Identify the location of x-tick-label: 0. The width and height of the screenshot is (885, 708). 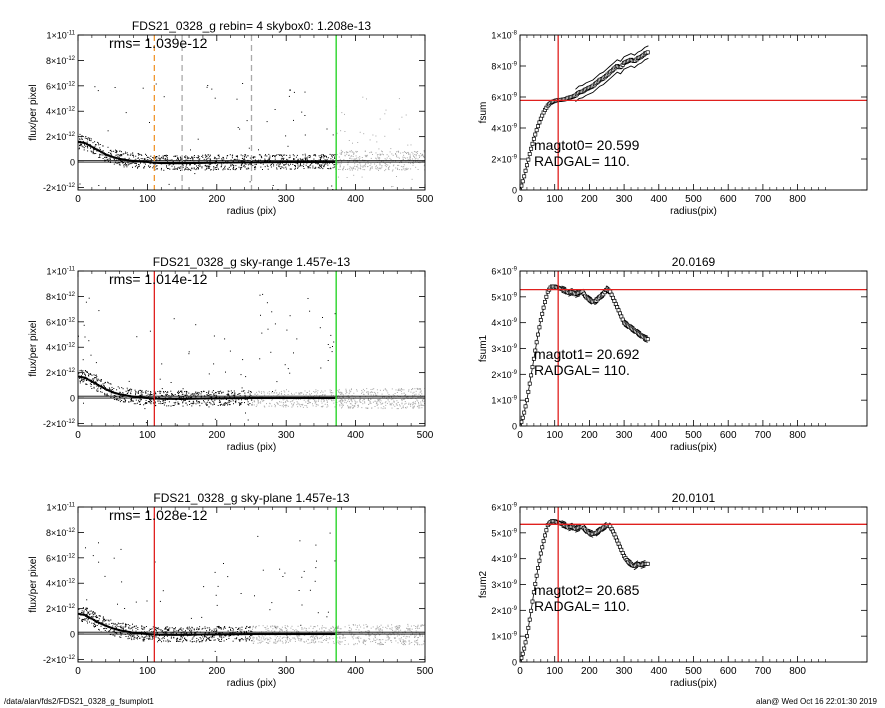
(520, 435).